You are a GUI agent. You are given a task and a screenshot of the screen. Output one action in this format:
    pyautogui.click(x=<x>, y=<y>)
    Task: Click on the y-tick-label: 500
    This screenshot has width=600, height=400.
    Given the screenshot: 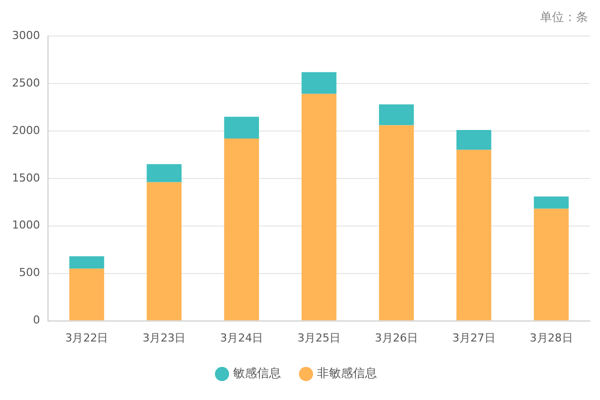 What is the action you would take?
    pyautogui.click(x=29, y=273)
    